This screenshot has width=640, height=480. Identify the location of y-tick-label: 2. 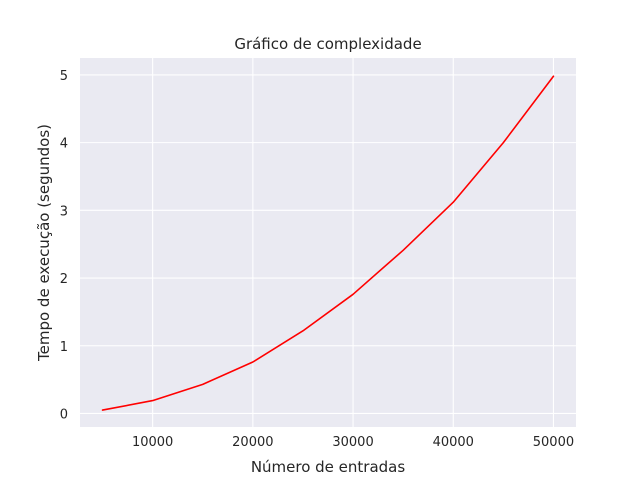
(64, 279).